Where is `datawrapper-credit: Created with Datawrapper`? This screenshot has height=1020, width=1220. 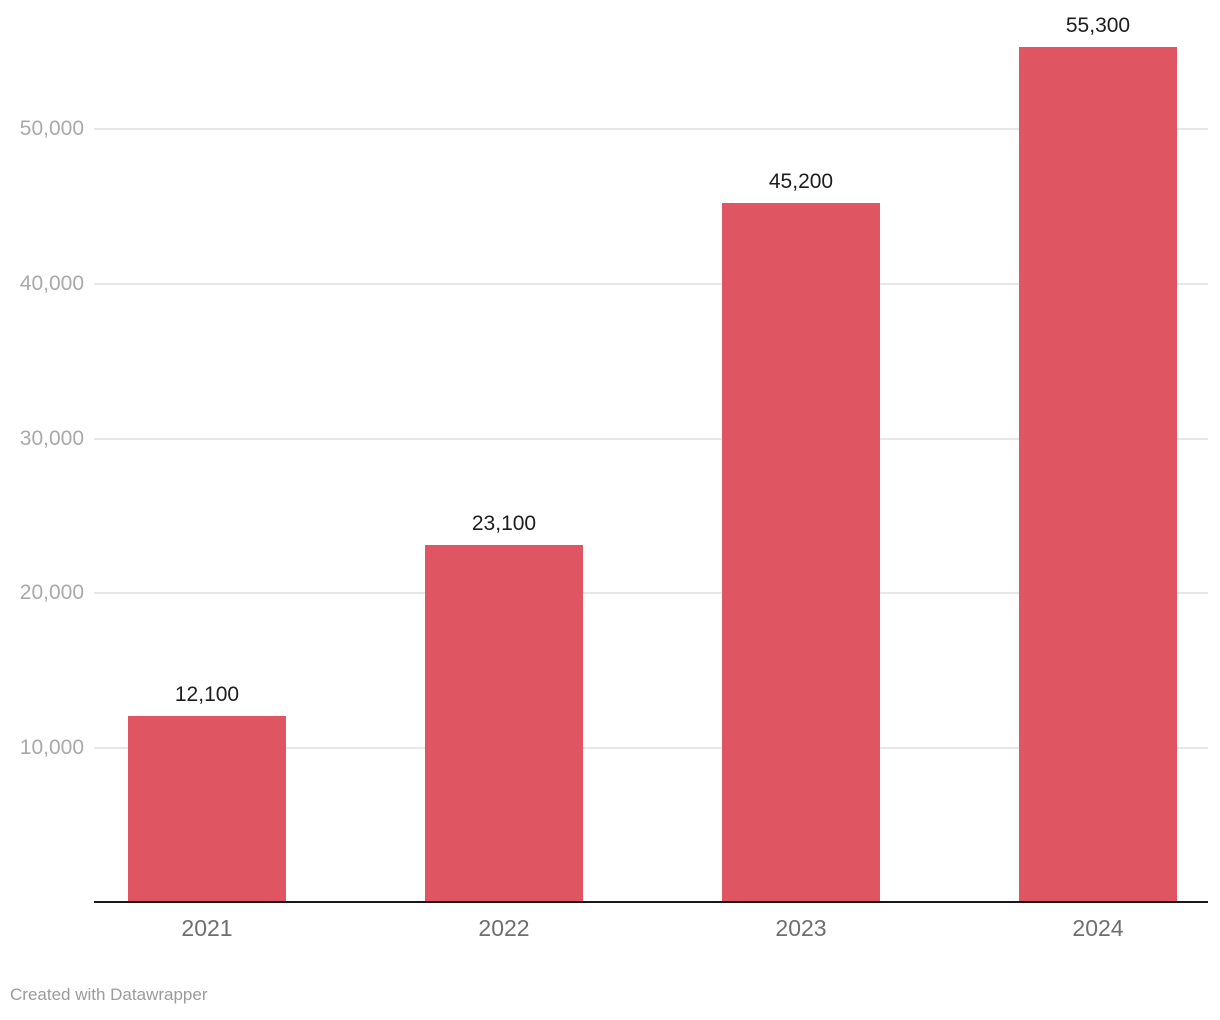
datawrapper-credit: Created with Datawrapper is located at coordinates (109, 994).